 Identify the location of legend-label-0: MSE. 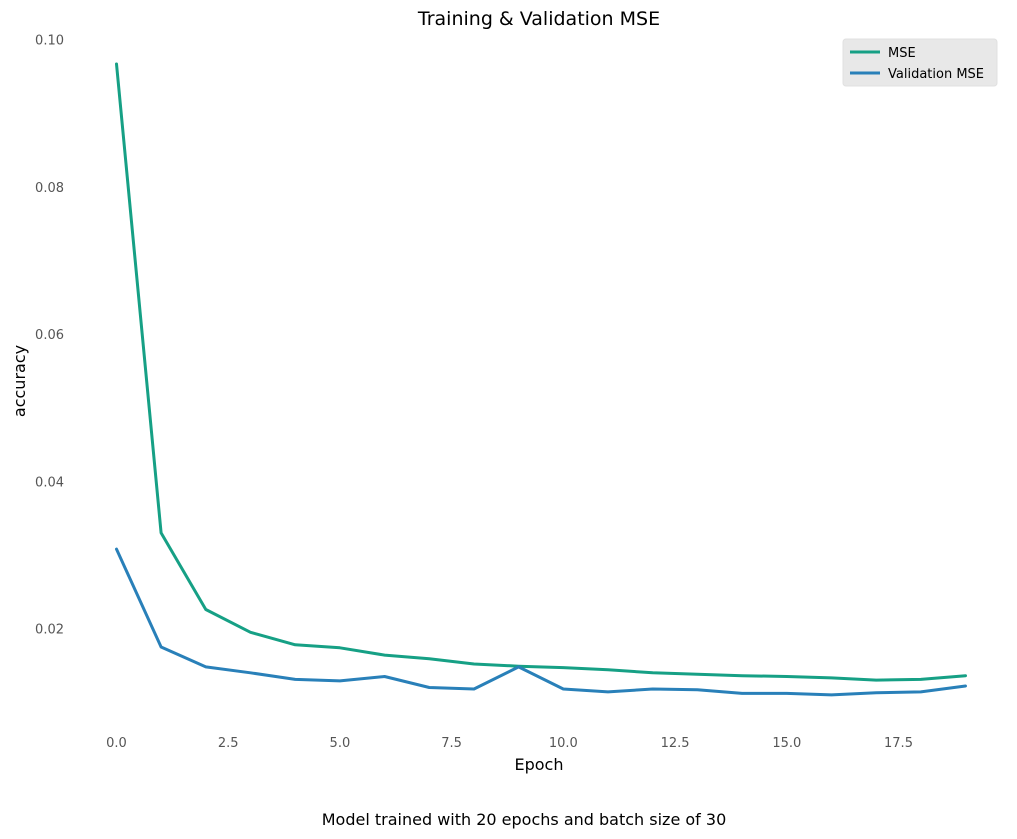
(902, 53).